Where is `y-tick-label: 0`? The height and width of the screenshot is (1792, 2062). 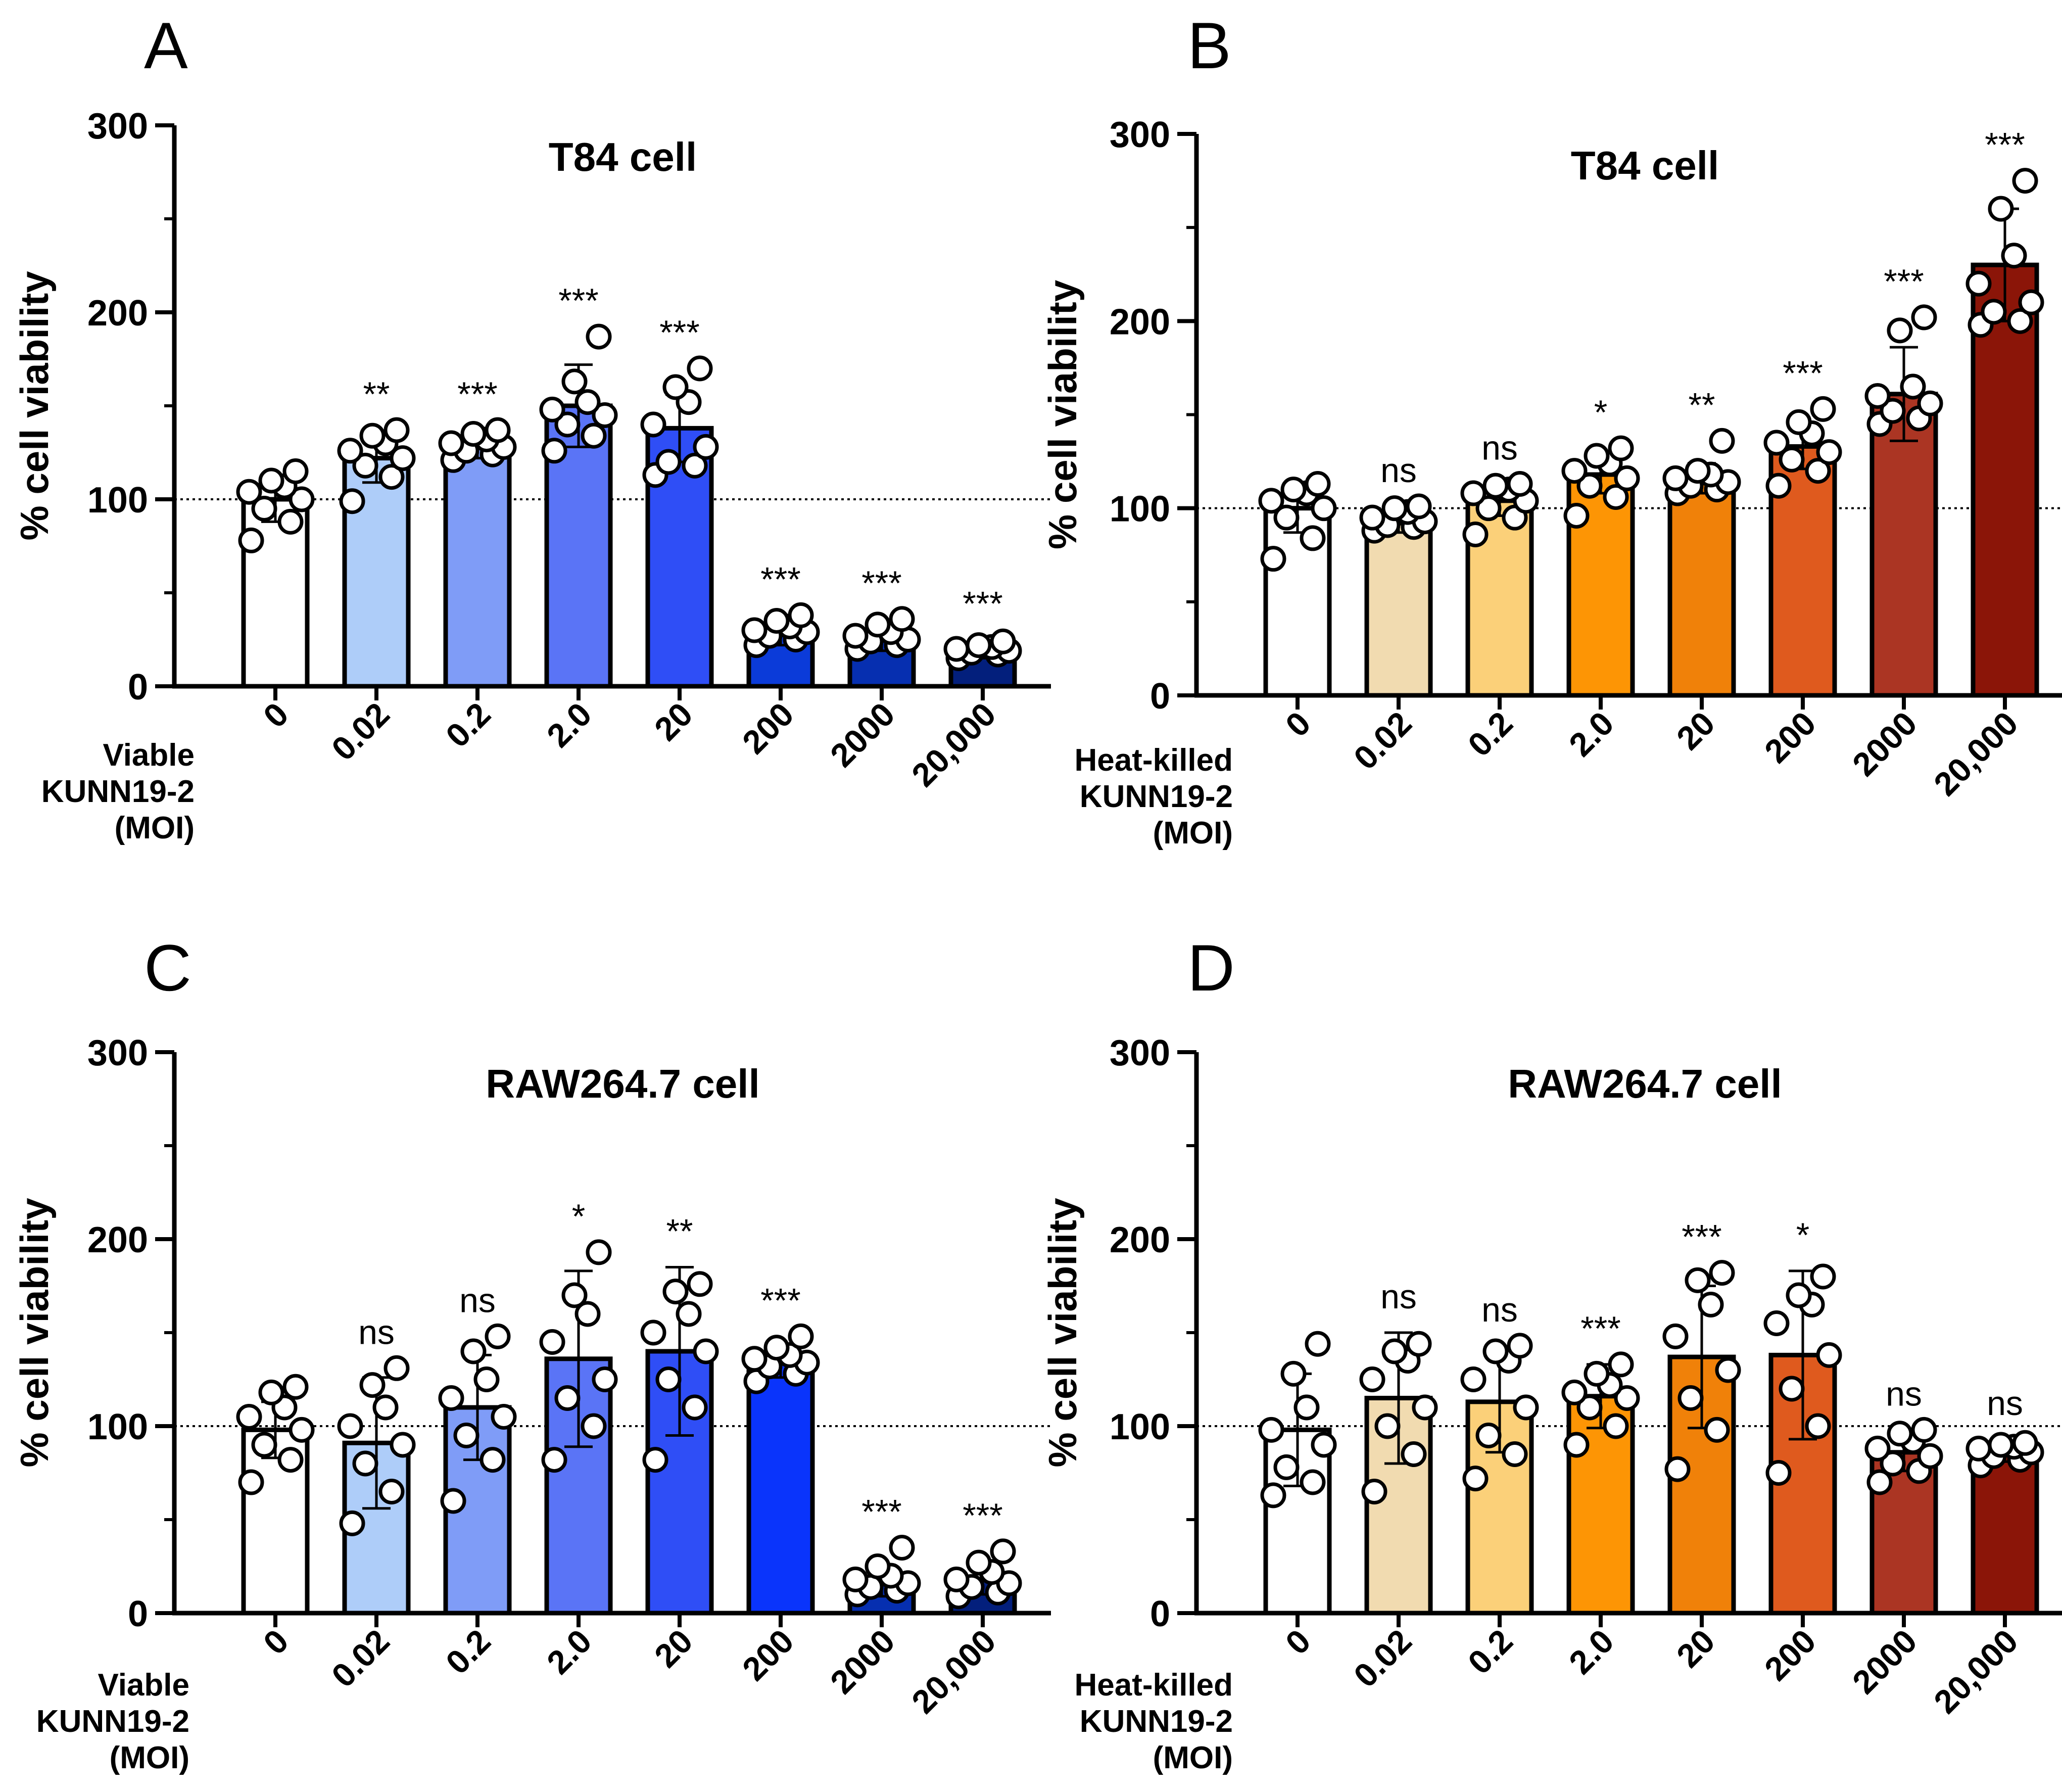
y-tick-label: 0 is located at coordinates (1160, 697).